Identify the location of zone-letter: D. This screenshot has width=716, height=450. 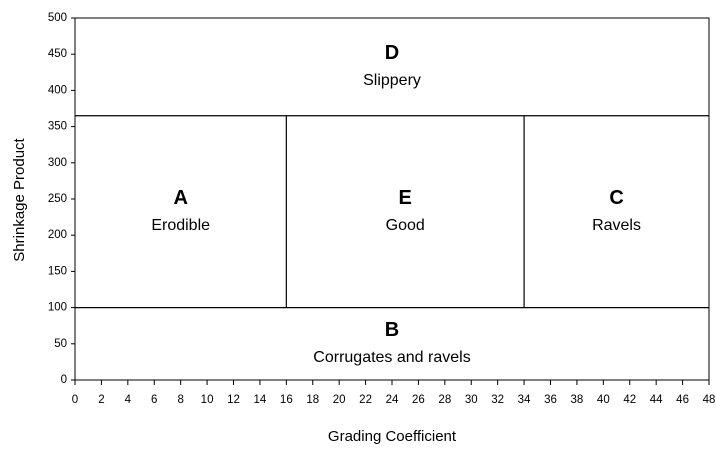
(392, 53).